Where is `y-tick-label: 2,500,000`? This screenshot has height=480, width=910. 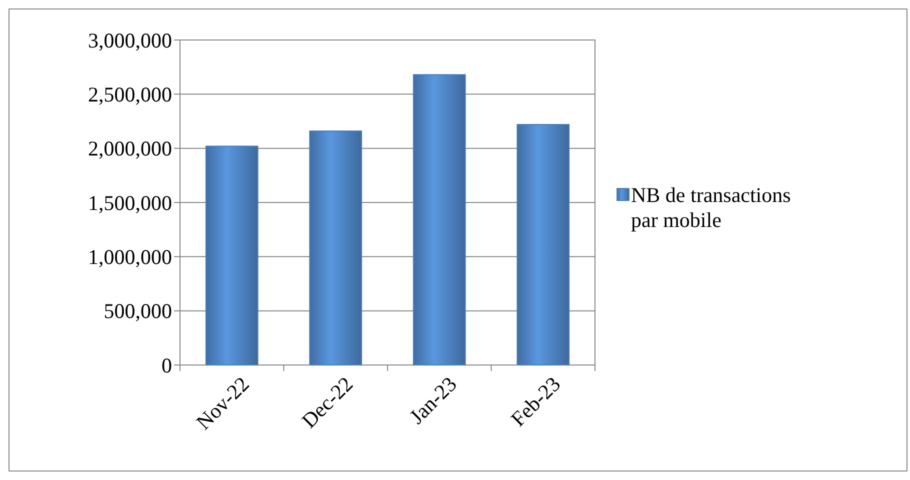
y-tick-label: 2,500,000 is located at coordinates (130, 94).